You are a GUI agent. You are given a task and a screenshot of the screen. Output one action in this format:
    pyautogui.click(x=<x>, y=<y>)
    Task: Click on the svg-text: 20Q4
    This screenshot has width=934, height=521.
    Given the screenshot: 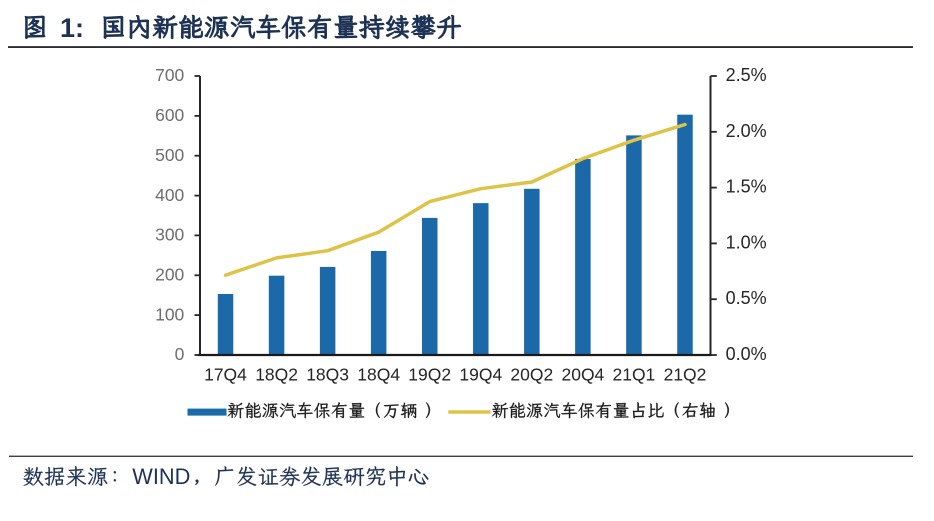 What is the action you would take?
    pyautogui.click(x=582, y=375)
    